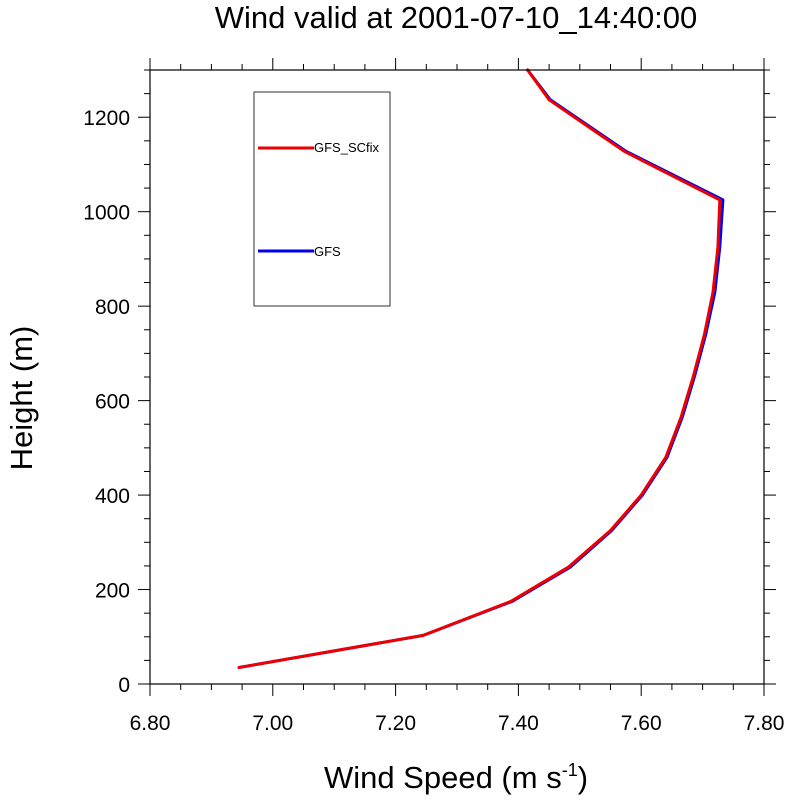  I want to click on legend: GFS_SCfix GFS, so click(322, 199).